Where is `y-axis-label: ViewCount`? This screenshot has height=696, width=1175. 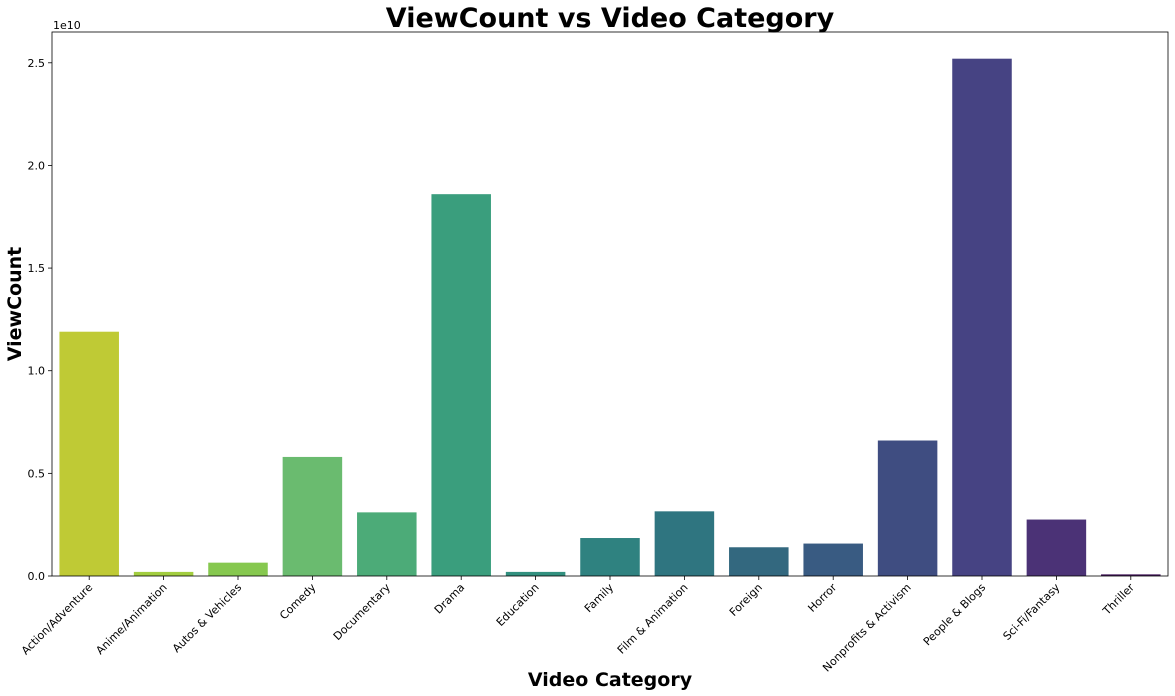
y-axis-label: ViewCount is located at coordinates (15, 304).